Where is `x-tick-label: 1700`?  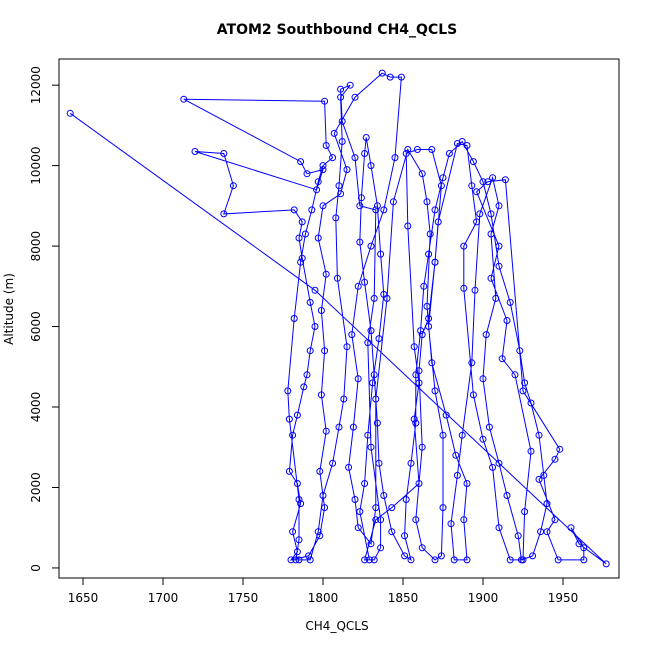
x-tick-label: 1700 is located at coordinates (163, 598).